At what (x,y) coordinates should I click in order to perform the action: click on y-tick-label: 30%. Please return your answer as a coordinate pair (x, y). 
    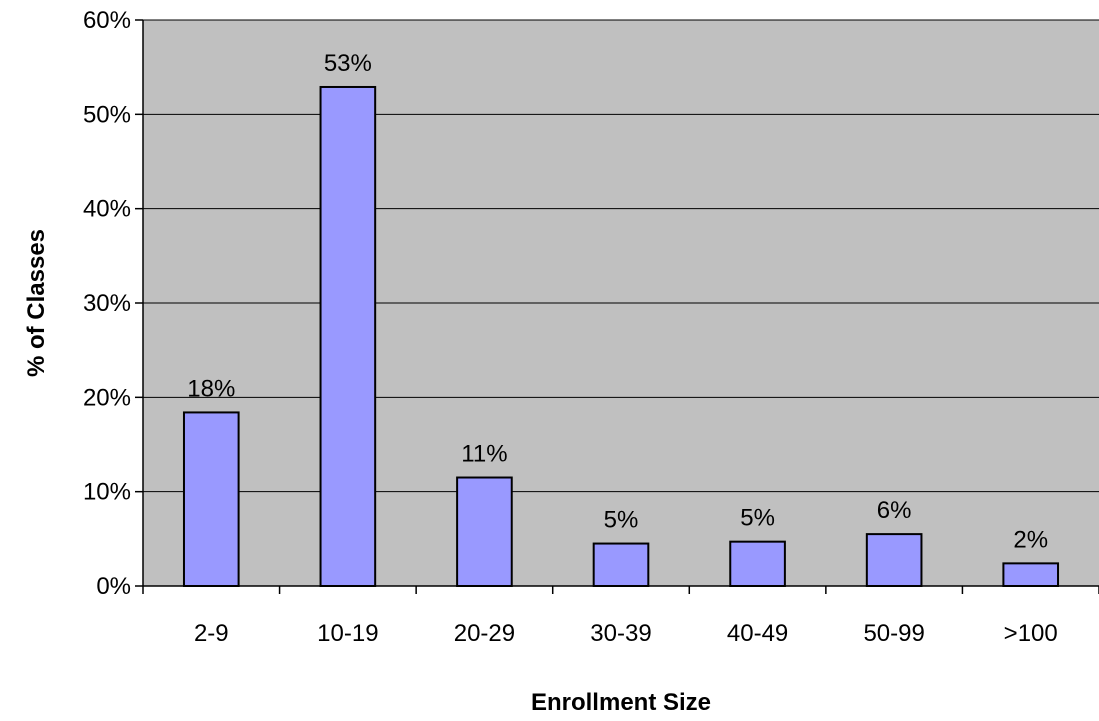
    Looking at the image, I should click on (107, 303).